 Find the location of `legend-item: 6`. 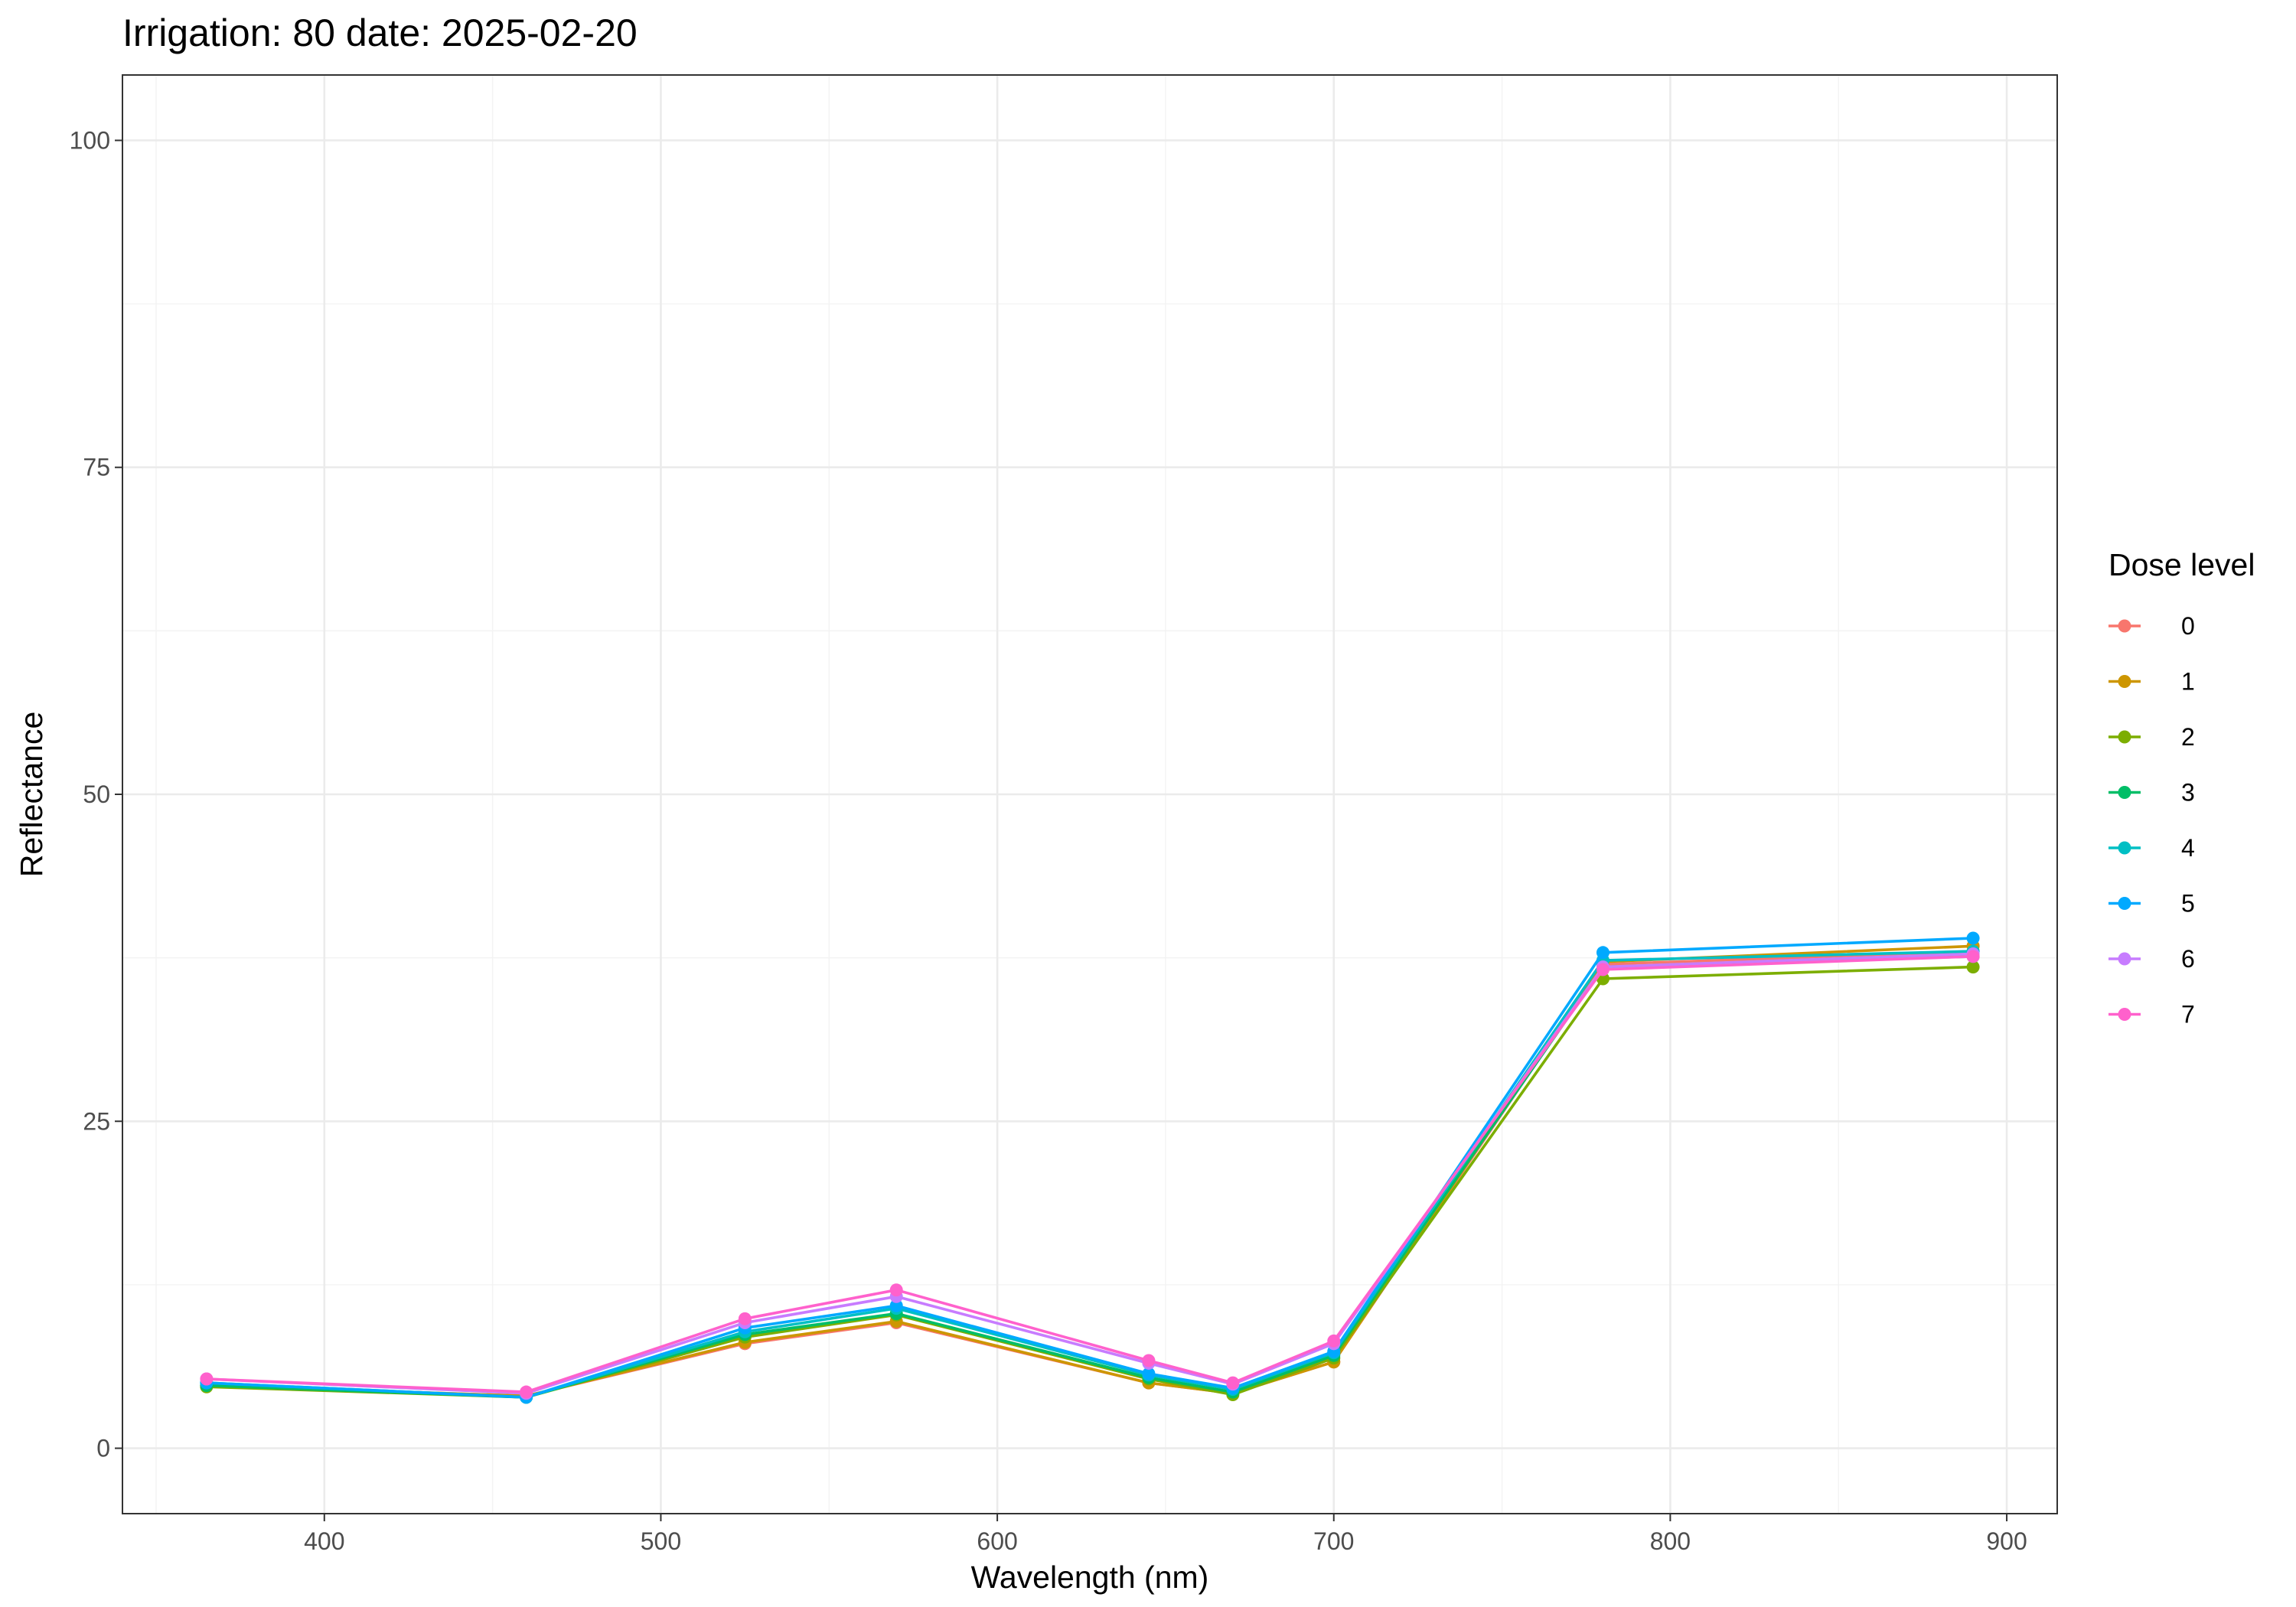

legend-item: 6 is located at coordinates (2151, 959).